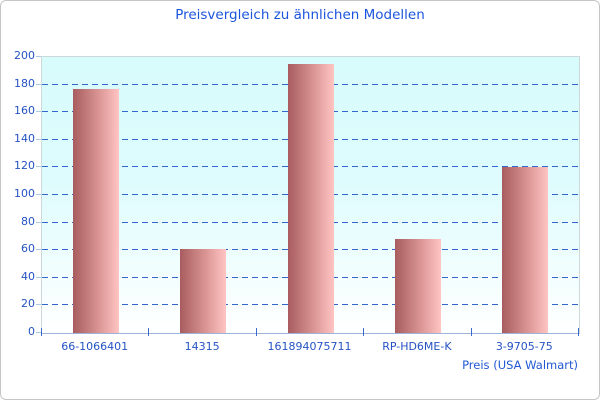 This screenshot has width=600, height=400. Describe the element at coordinates (24, 166) in the screenshot. I see `y-tick-label: 120` at that location.